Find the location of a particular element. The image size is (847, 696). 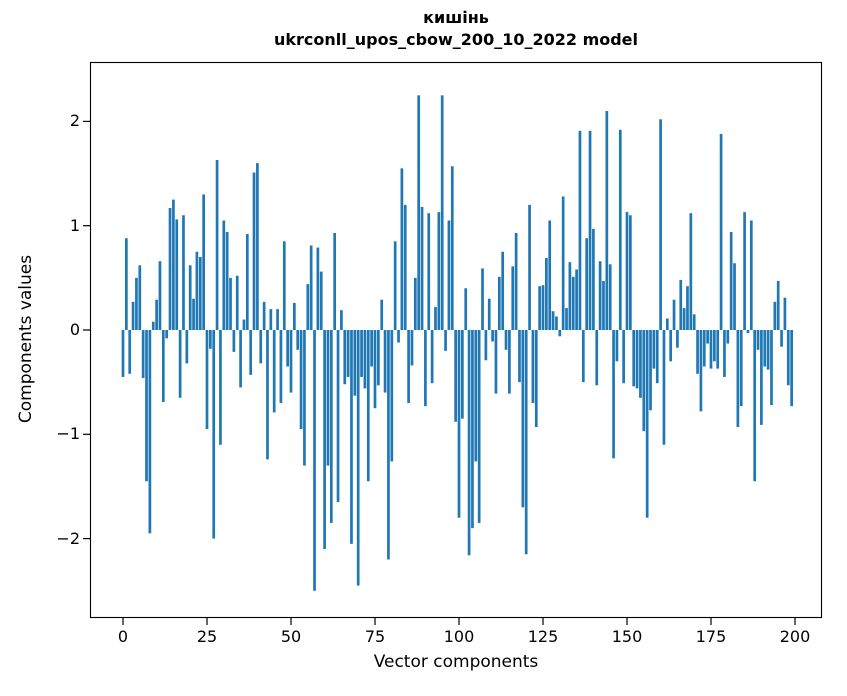

y-tick-label: −1 is located at coordinates (68, 434).